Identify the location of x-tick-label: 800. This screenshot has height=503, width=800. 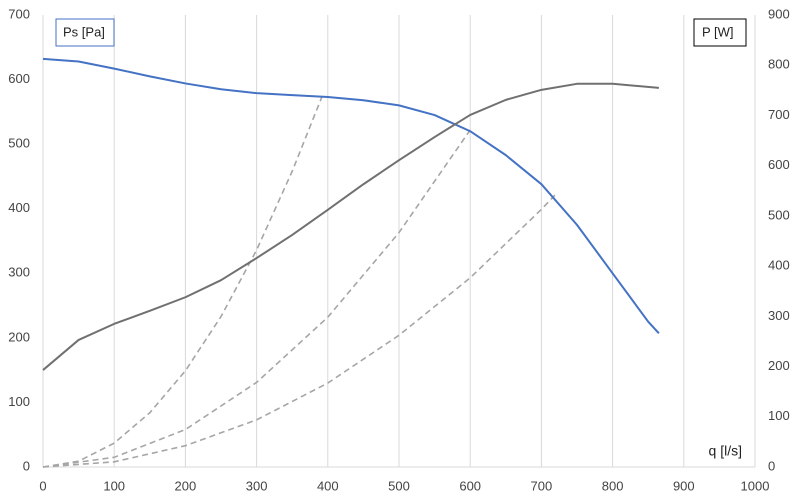
(613, 485).